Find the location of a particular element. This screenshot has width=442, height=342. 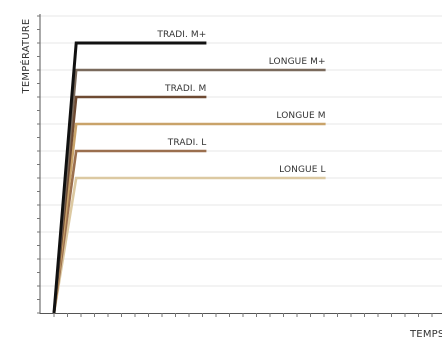

series-label: TRADI. M is located at coordinates (185, 89).